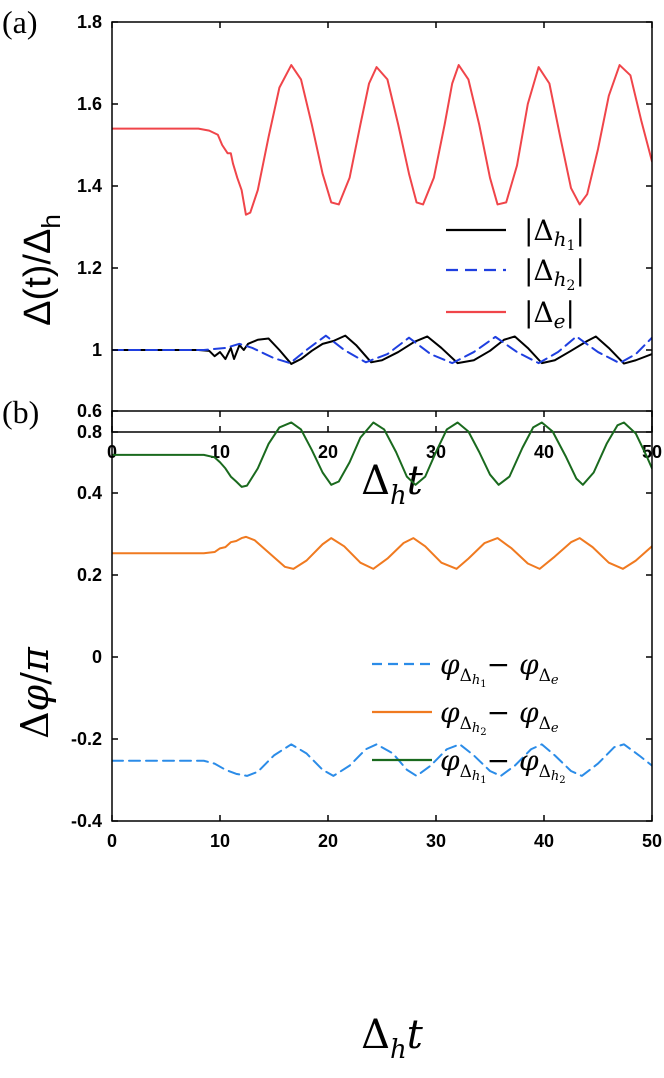 The image size is (664, 1078). What do you see at coordinates (392, 484) in the screenshot?
I see `panel-a-xlabel: Δht` at bounding box center [392, 484].